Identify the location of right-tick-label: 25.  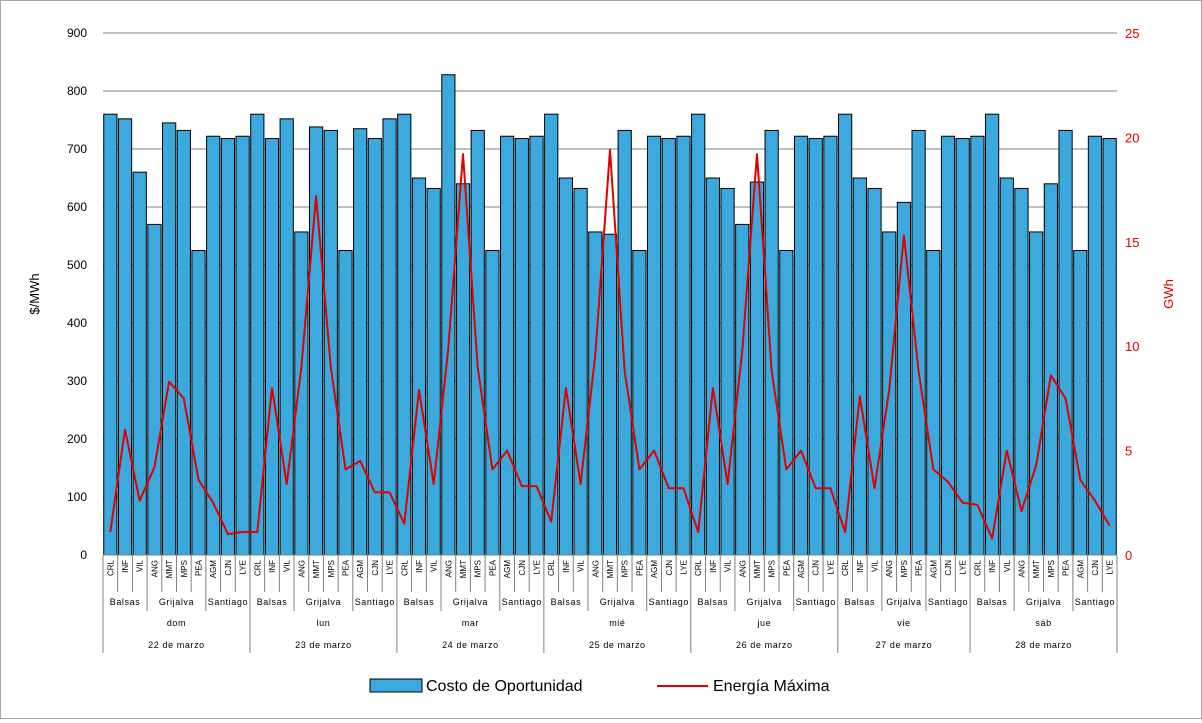
(1132, 33).